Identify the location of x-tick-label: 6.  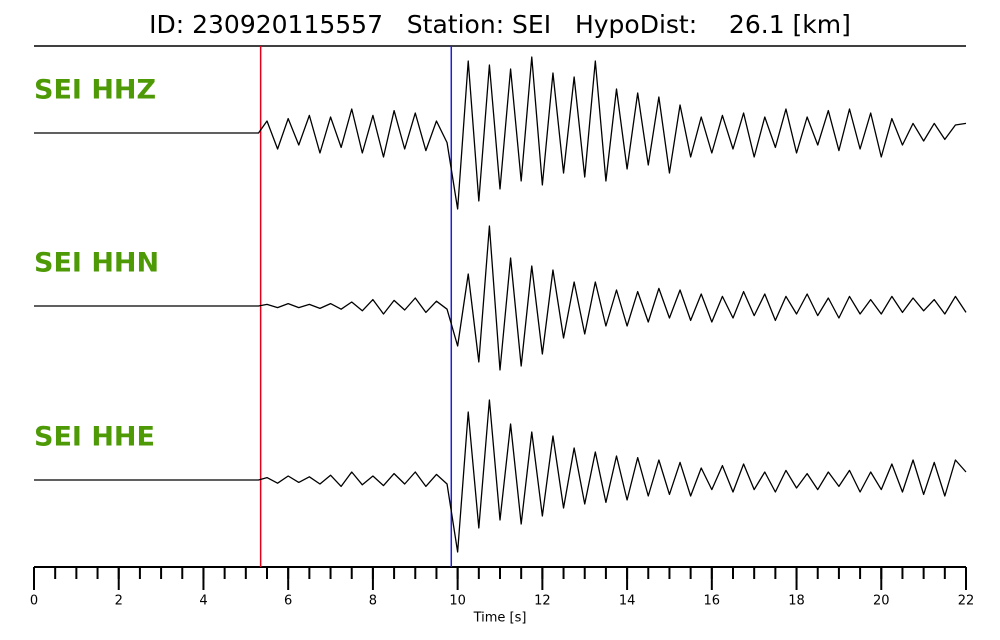
(288, 601).